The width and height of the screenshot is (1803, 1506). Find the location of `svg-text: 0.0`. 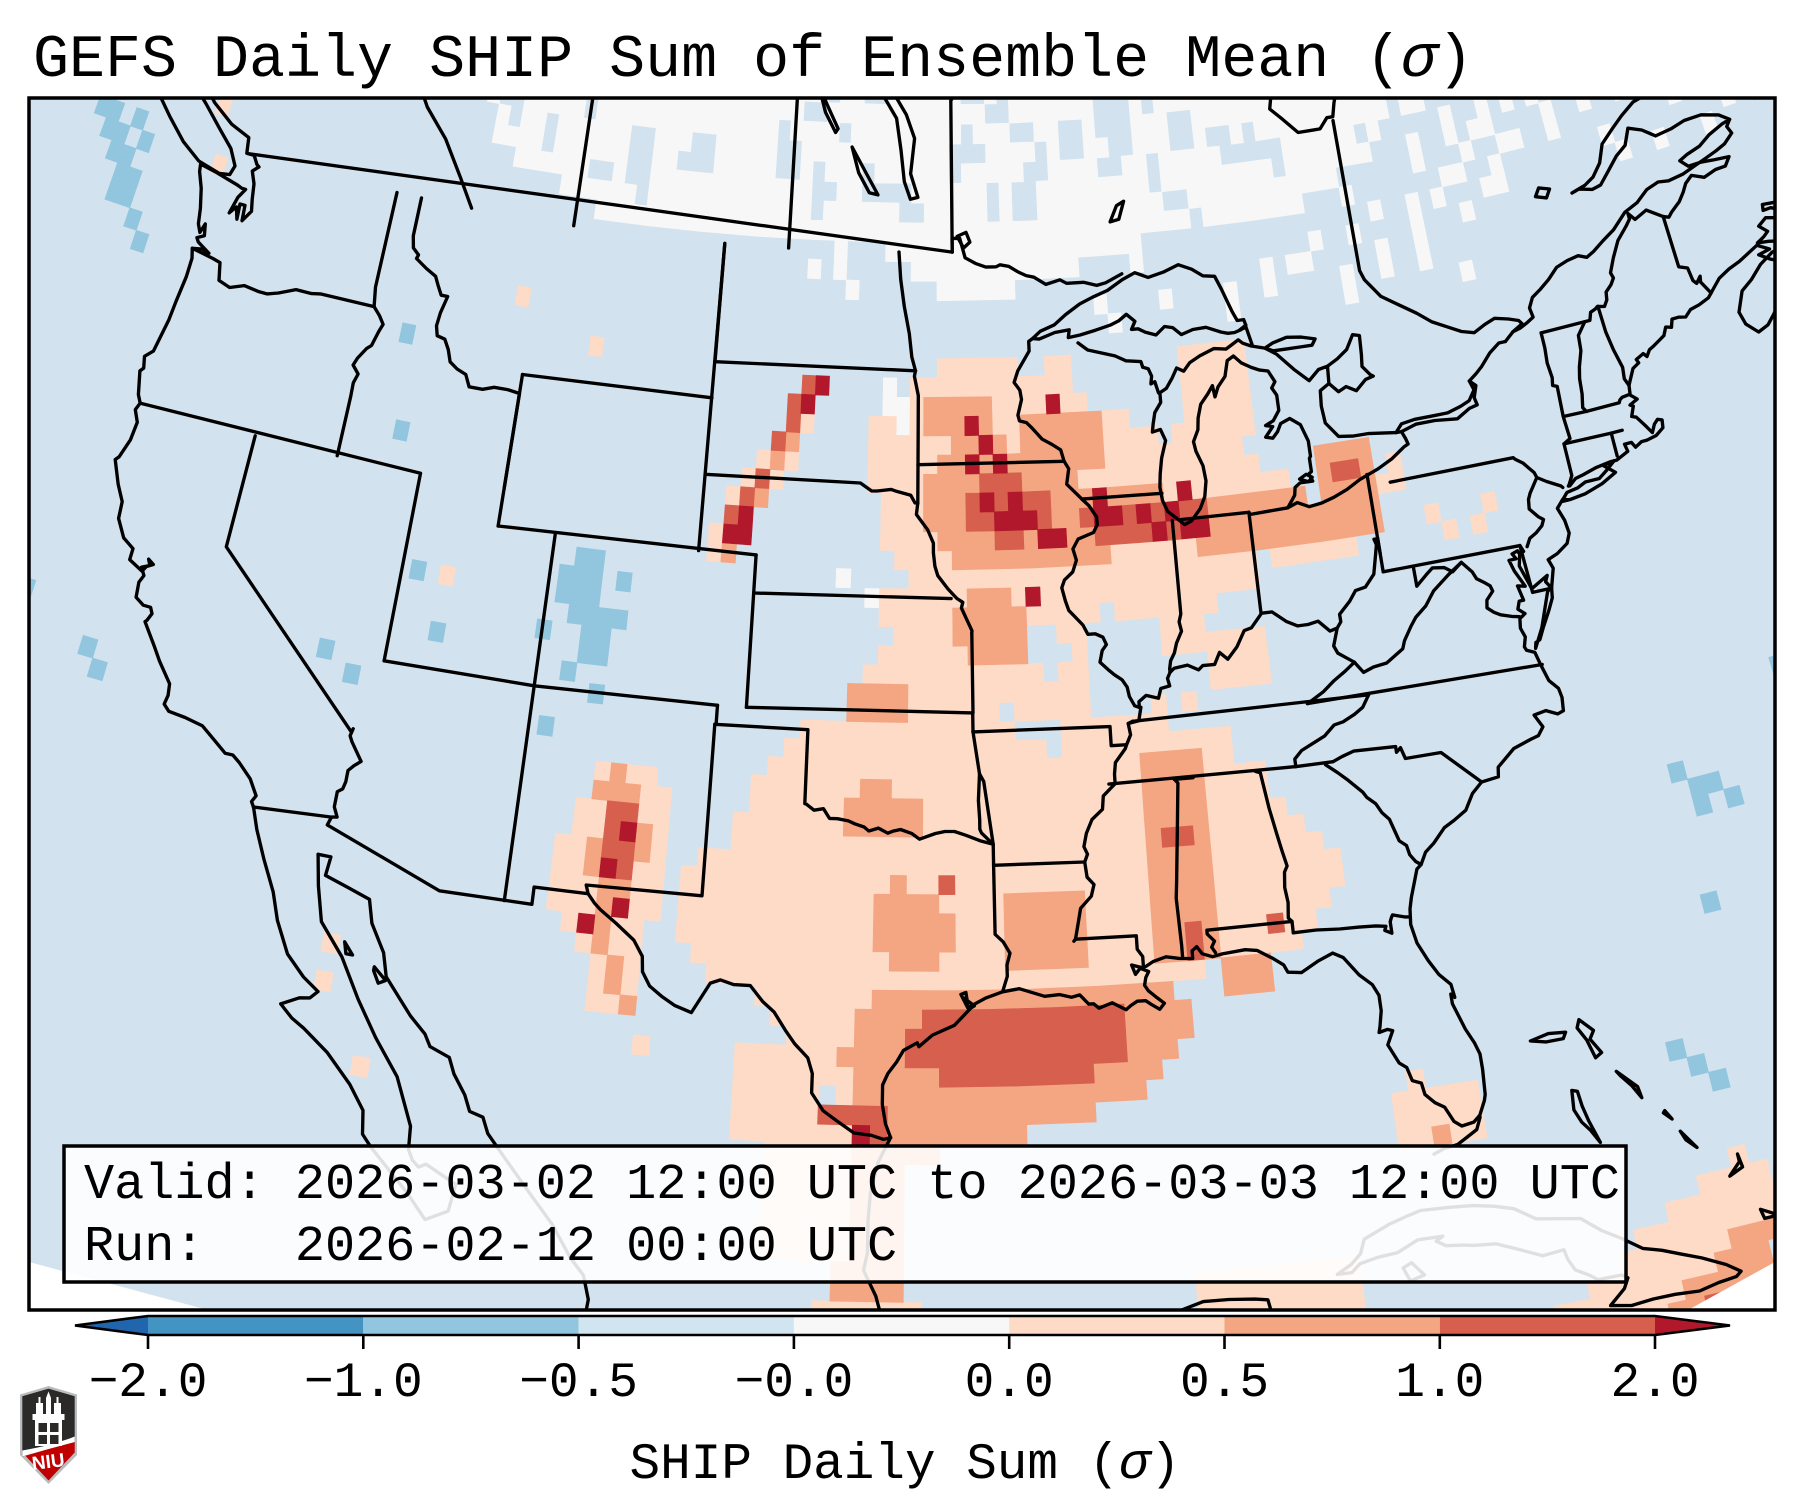

svg-text: 0.0 is located at coordinates (1009, 1383).